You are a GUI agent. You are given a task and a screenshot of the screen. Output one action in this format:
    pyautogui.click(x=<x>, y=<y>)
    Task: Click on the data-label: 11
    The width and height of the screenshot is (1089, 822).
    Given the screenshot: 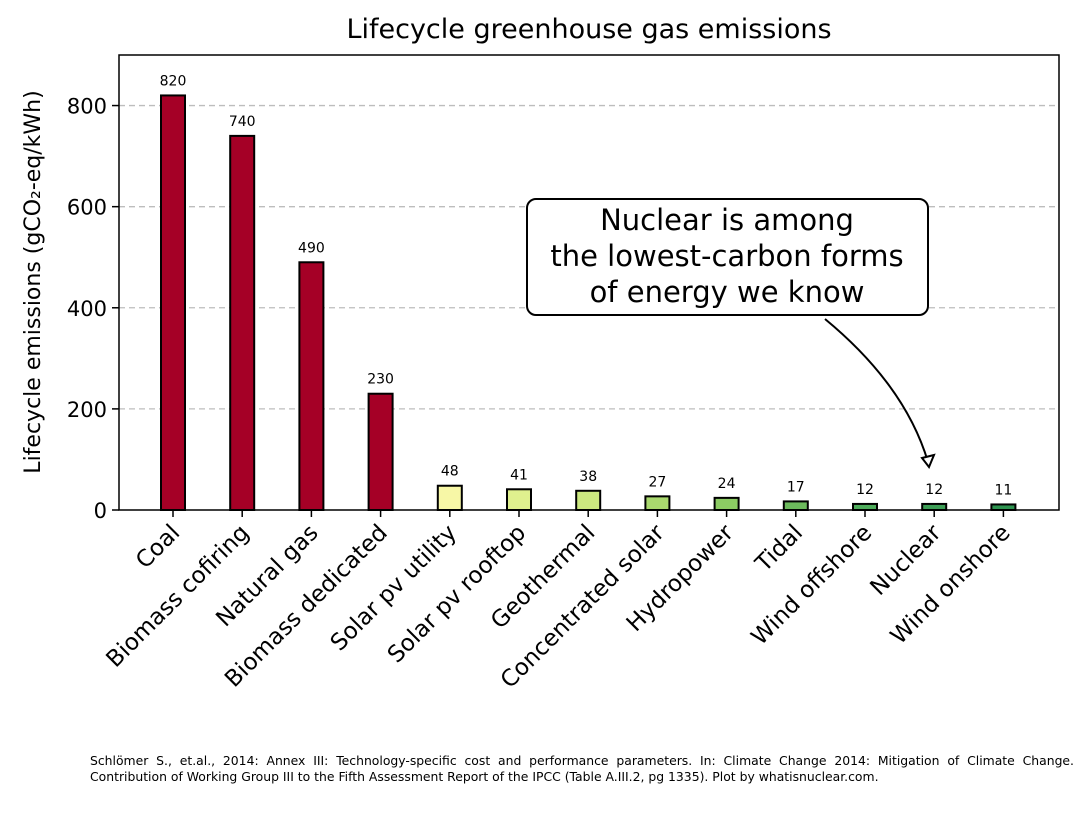 What is the action you would take?
    pyautogui.click(x=1003, y=490)
    